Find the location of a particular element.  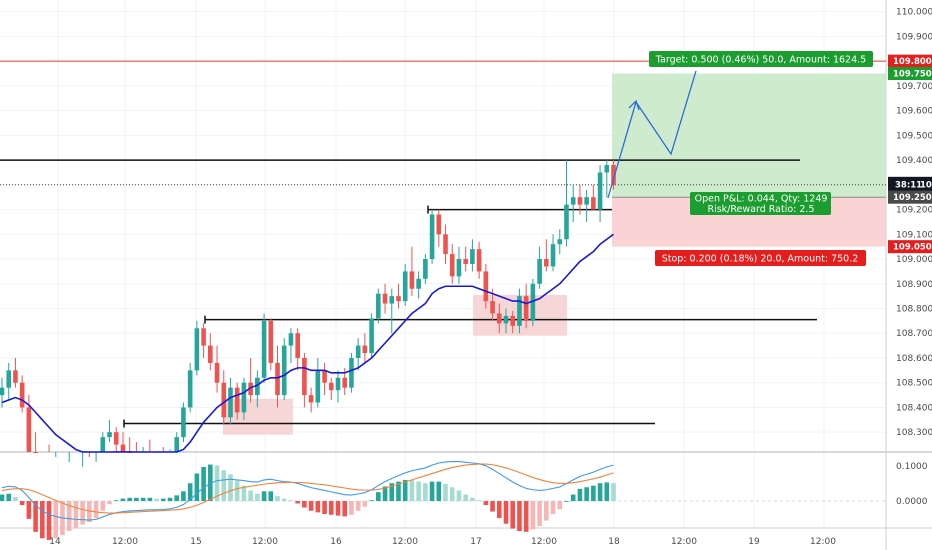

oscillator-tick-label: 0.1000 is located at coordinates (912, 467).